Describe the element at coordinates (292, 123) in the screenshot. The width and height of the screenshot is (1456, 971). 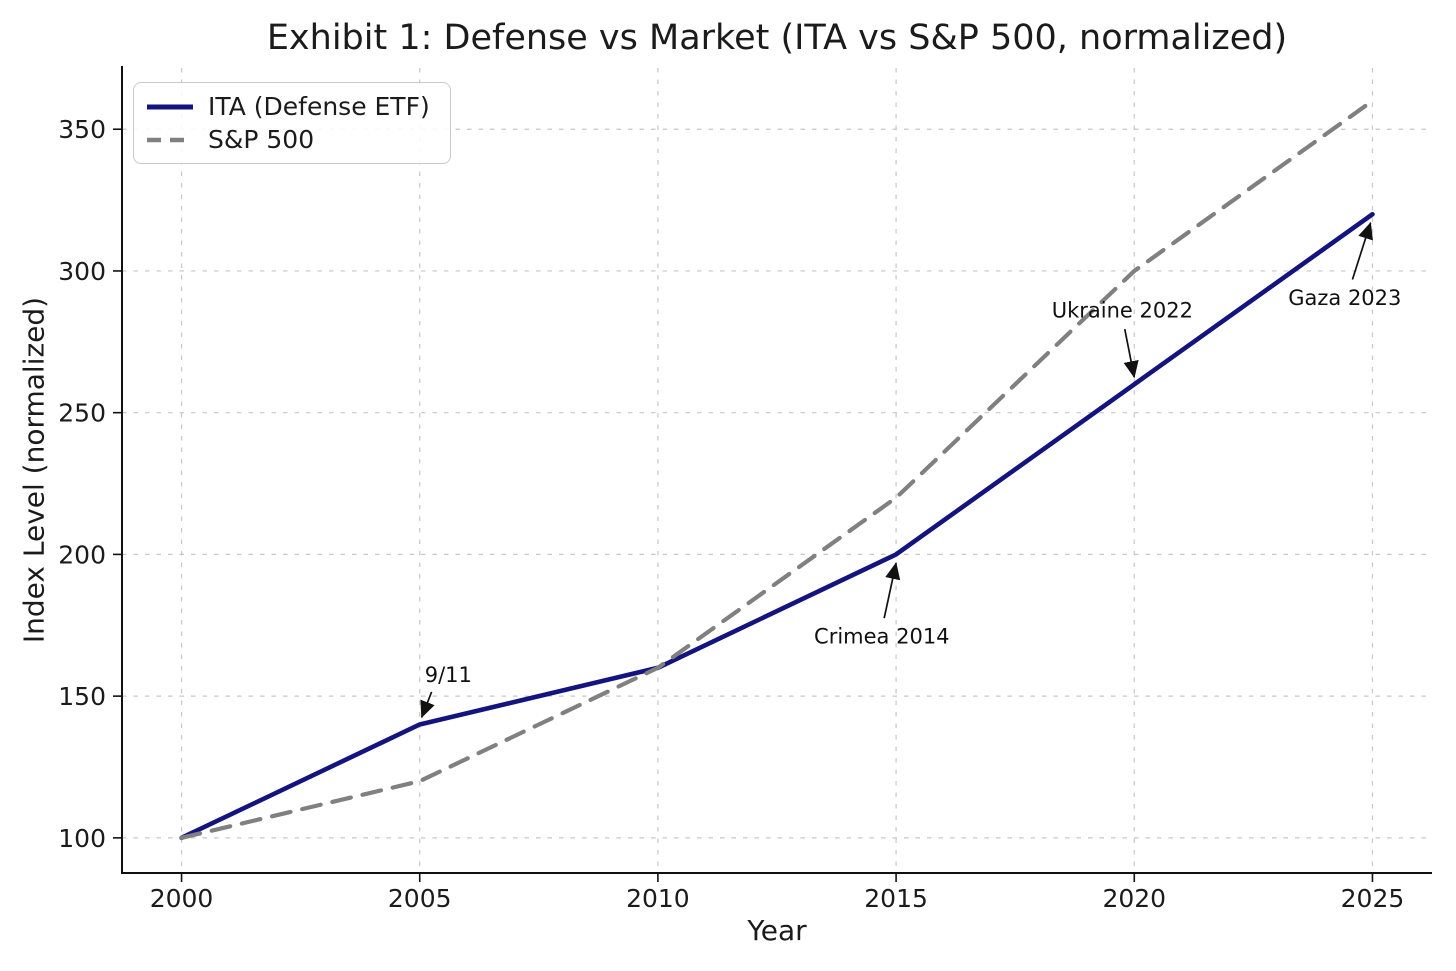
I see `legend: ITA (Defense ETF) S&P 500` at that location.